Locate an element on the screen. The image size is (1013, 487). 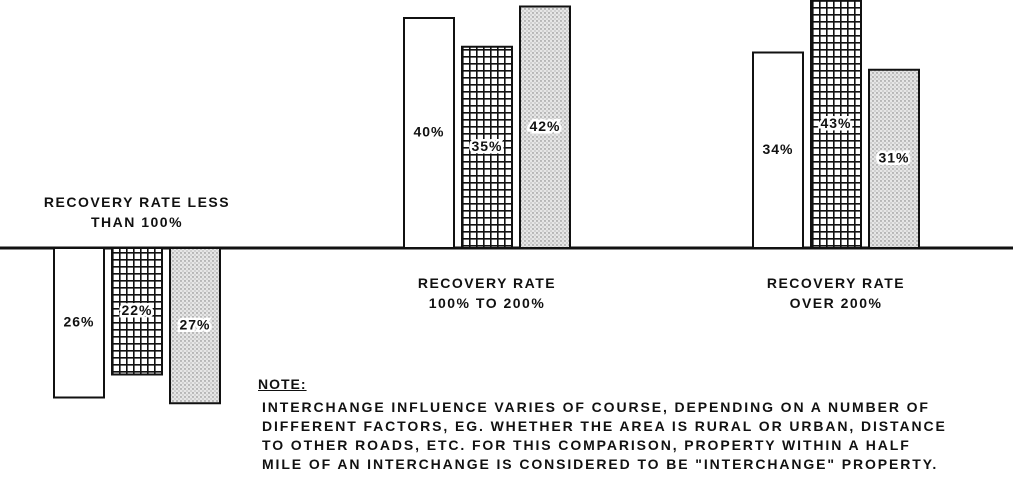
value-label: 27% is located at coordinates (194, 324).